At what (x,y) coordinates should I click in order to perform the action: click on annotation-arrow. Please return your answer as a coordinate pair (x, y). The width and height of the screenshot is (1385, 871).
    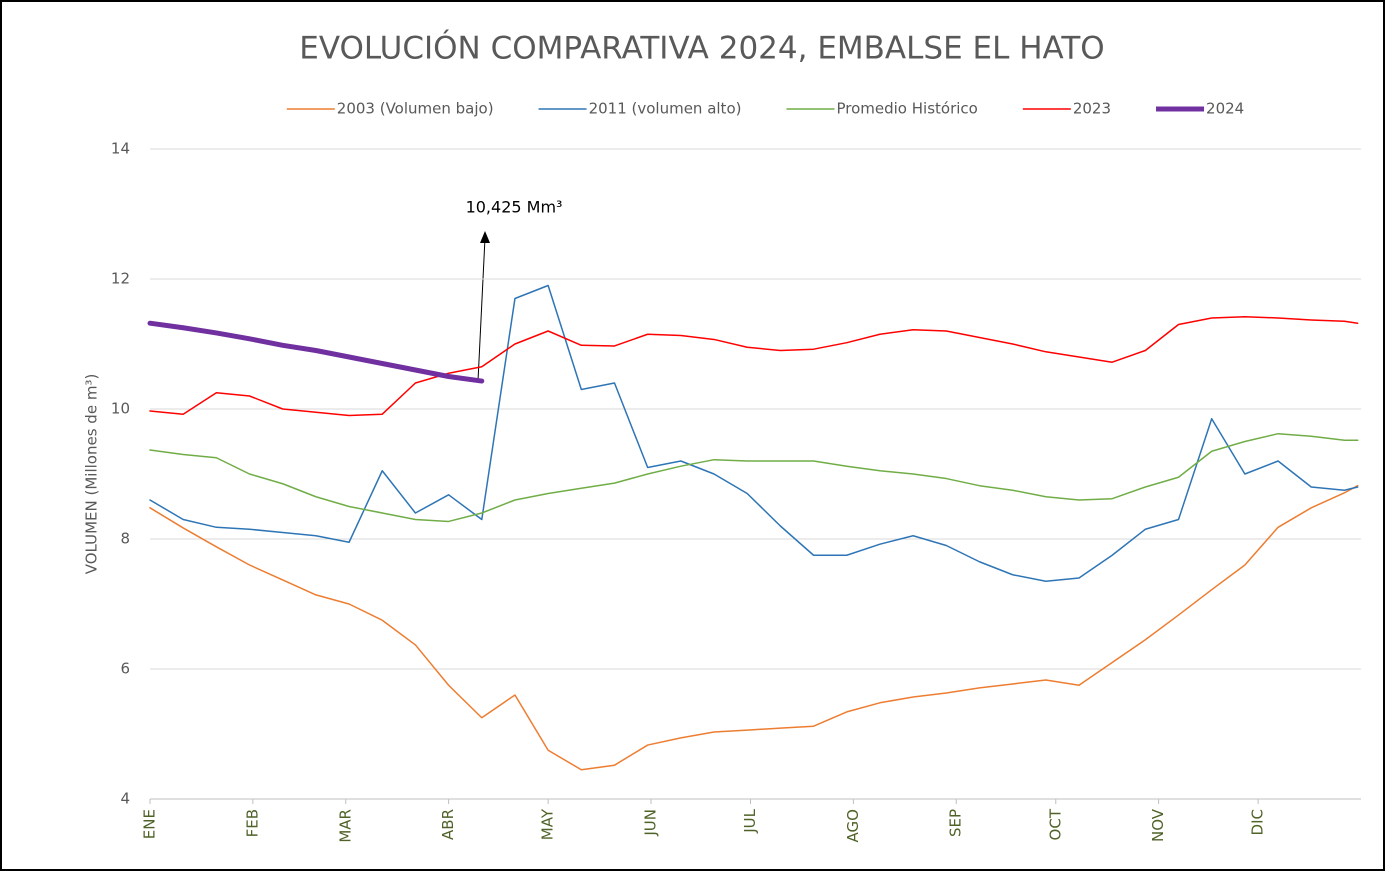
    Looking at the image, I should click on (481, 309).